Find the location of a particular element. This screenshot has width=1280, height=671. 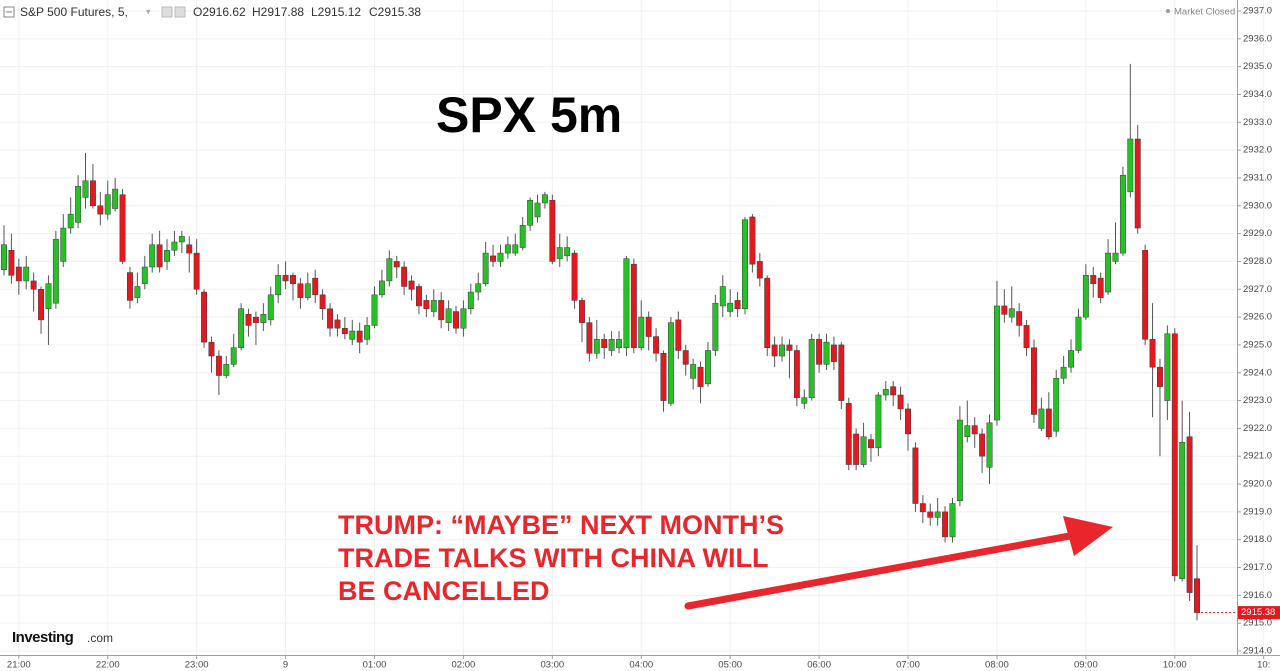

x-tick-label: 02:00 is located at coordinates (464, 665).